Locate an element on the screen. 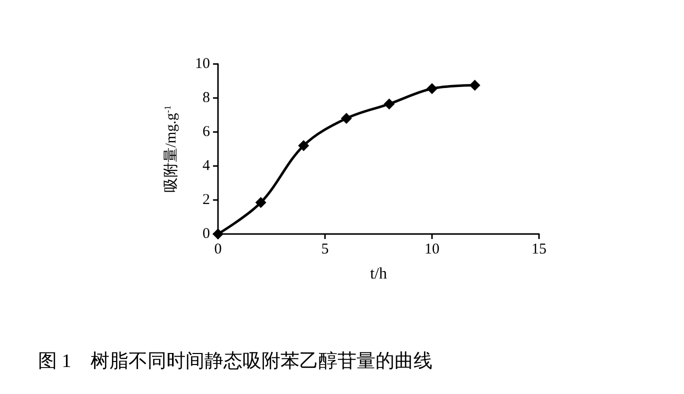  x-tick-label: 10 is located at coordinates (432, 250).